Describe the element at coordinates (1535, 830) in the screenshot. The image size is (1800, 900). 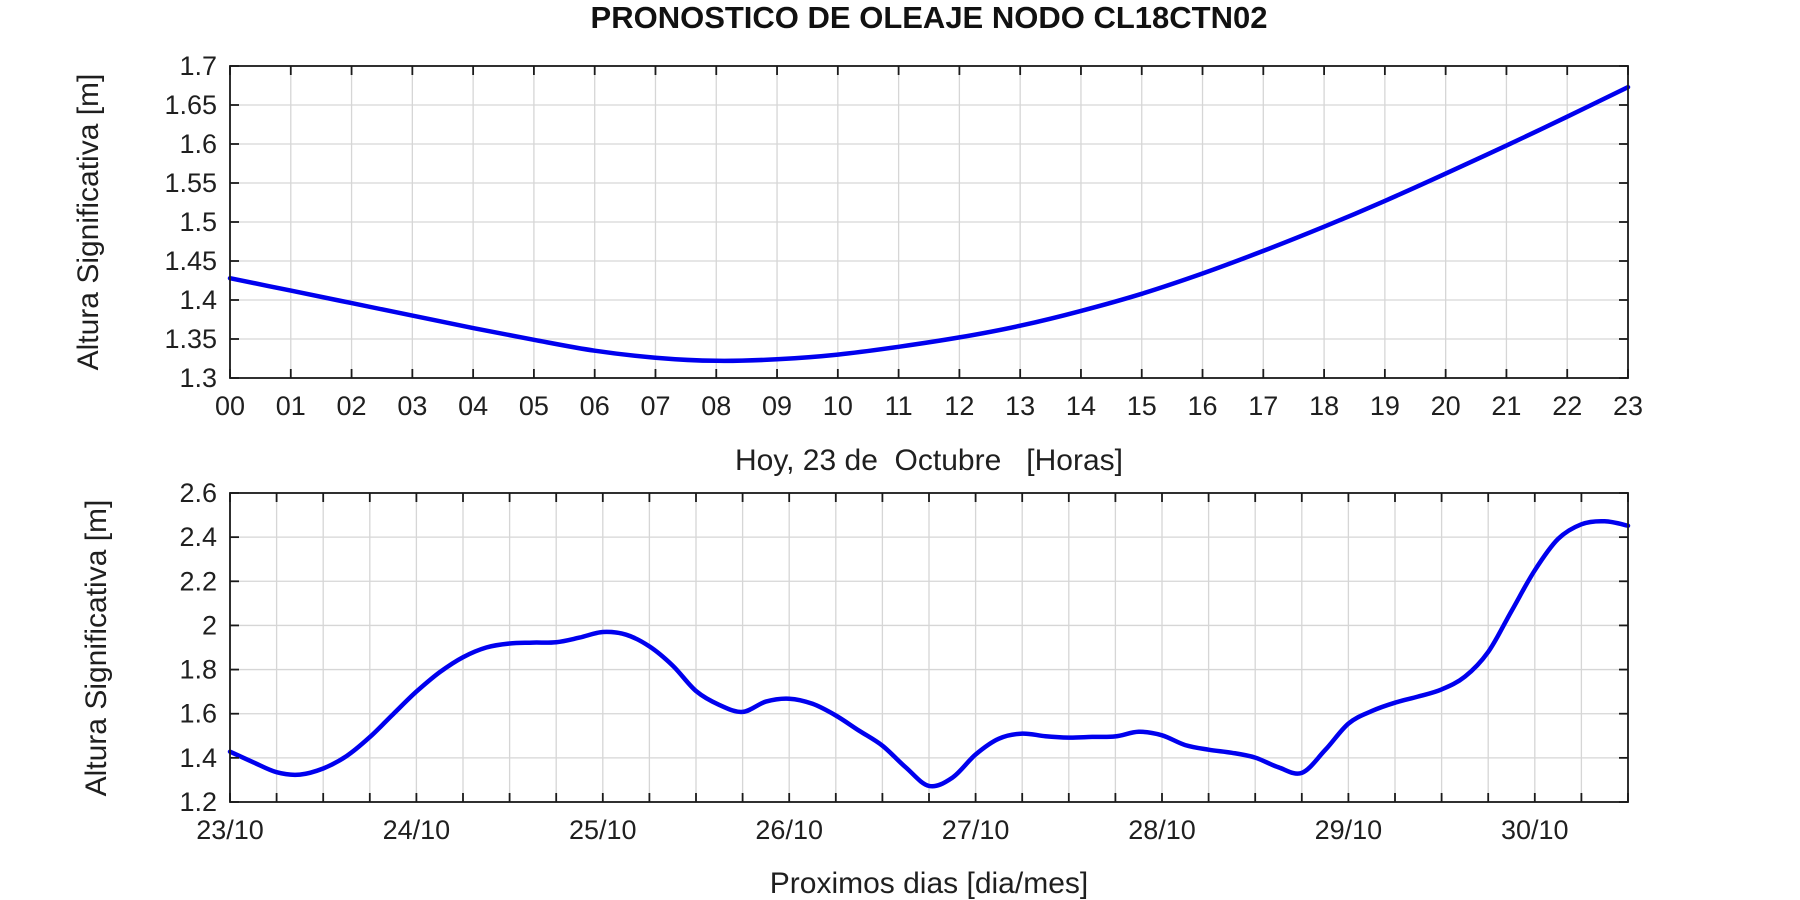
I see `x-tick-label: 30/10` at that location.